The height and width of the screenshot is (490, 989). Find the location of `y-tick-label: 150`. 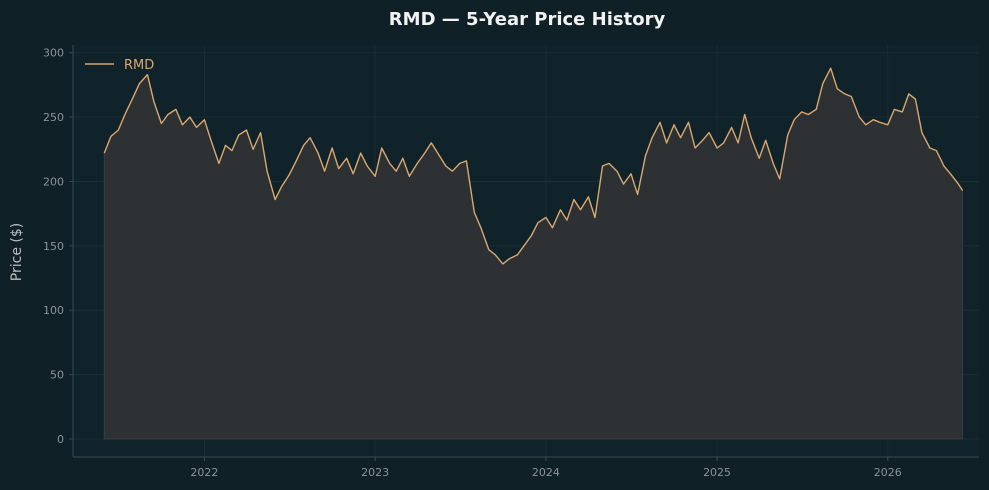

y-tick-label: 150 is located at coordinates (53, 246).